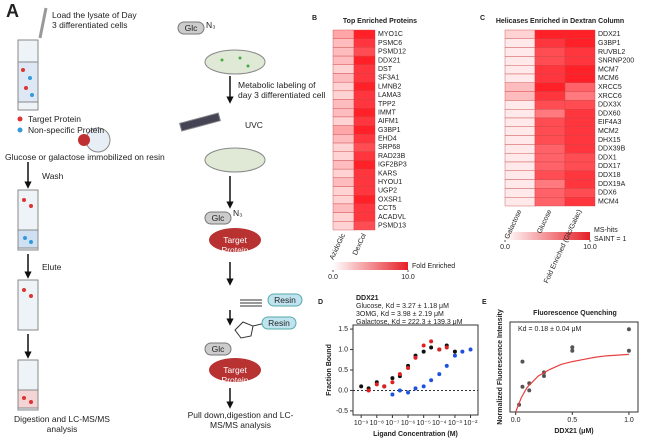 This screenshot has height=440, width=650. I want to click on x-tick-label: 1.0, so click(629, 420).